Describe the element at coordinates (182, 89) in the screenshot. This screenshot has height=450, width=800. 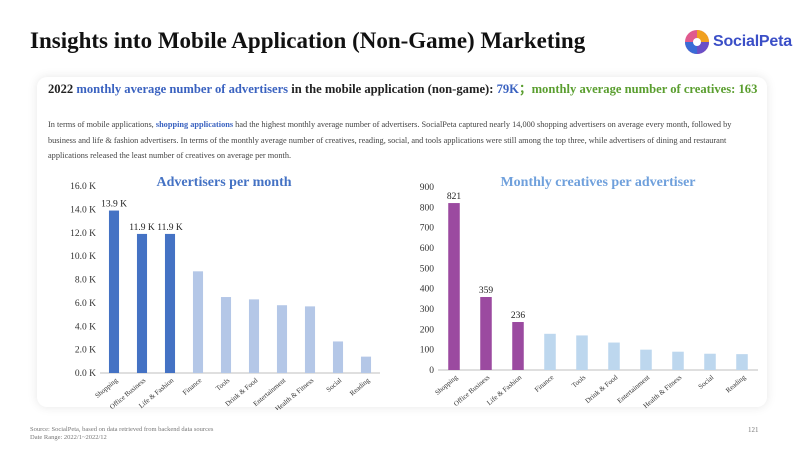
I see `headline-metric-advertisers: monthly average number of advertisers` at that location.